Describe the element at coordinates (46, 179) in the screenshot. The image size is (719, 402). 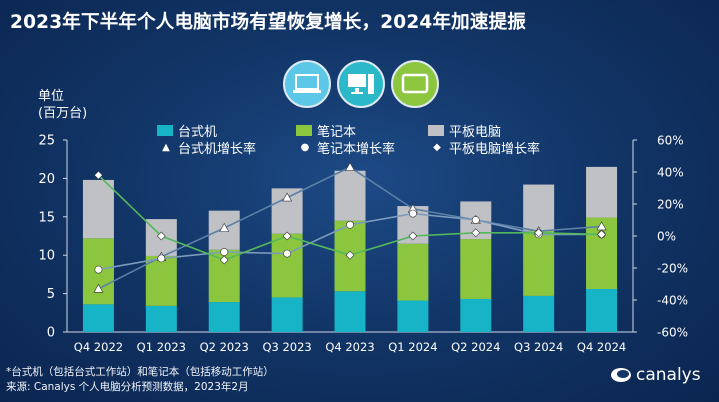
I see `y-tick-left-label: 20` at that location.